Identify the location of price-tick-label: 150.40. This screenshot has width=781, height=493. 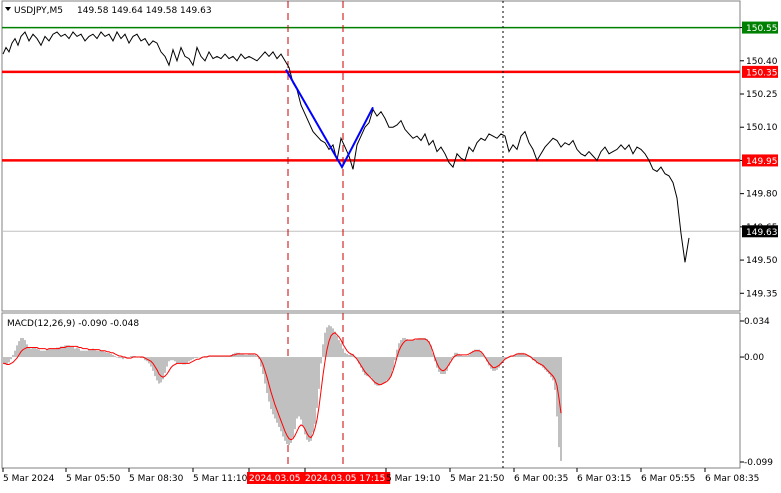
(762, 62).